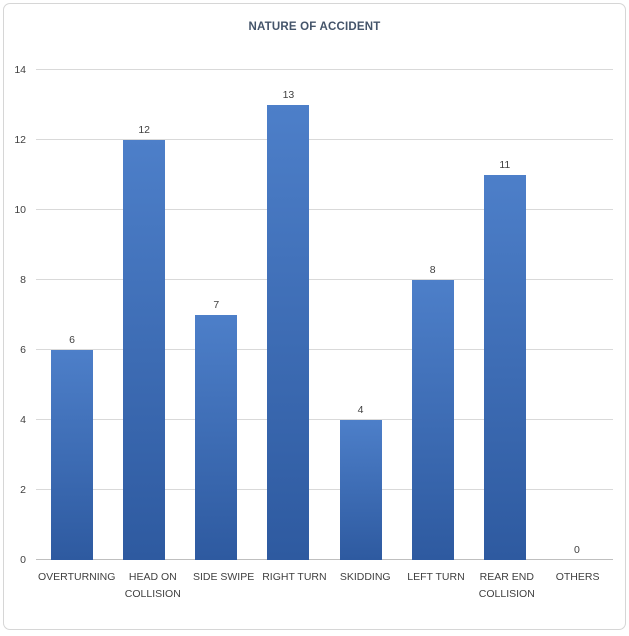 The width and height of the screenshot is (629, 636). What do you see at coordinates (360, 410) in the screenshot?
I see `bar-value-label: 4` at bounding box center [360, 410].